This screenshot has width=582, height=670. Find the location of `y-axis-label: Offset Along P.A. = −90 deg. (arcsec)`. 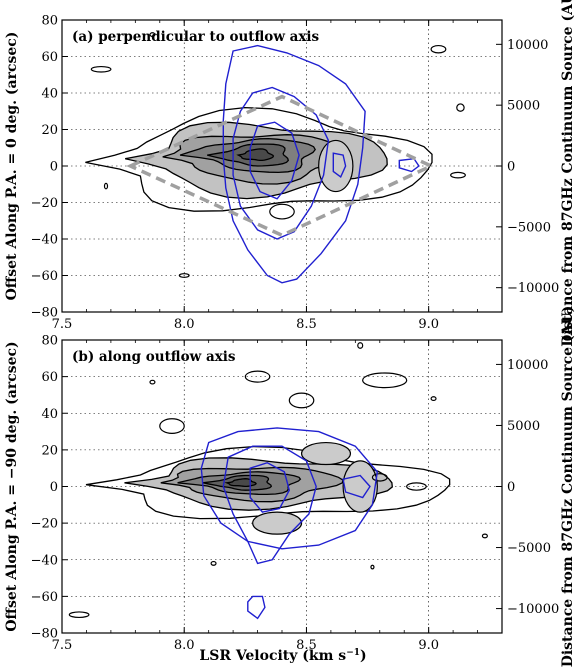

y-axis-label: Offset Along P.A. = −90 deg. (arcsec) is located at coordinates (12, 486).